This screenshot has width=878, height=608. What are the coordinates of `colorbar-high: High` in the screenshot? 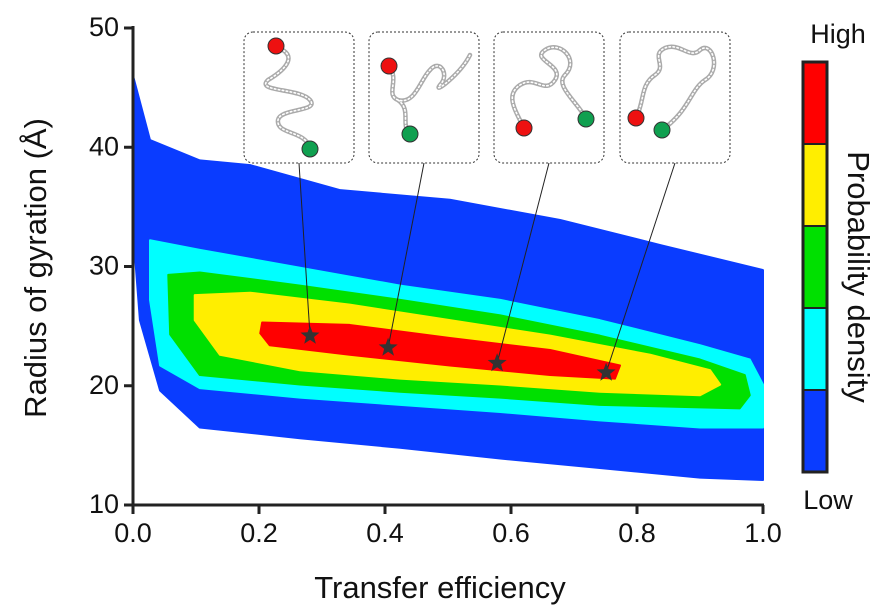 It's located at (838, 34).